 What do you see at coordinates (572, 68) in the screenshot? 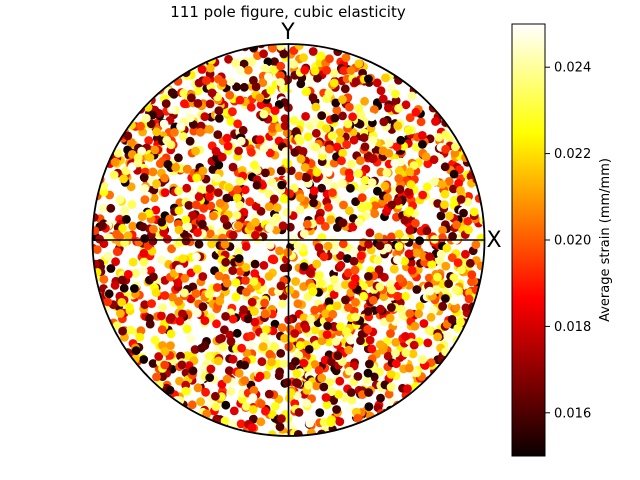
I see `colorbar-tick-label: 0.024` at bounding box center [572, 68].